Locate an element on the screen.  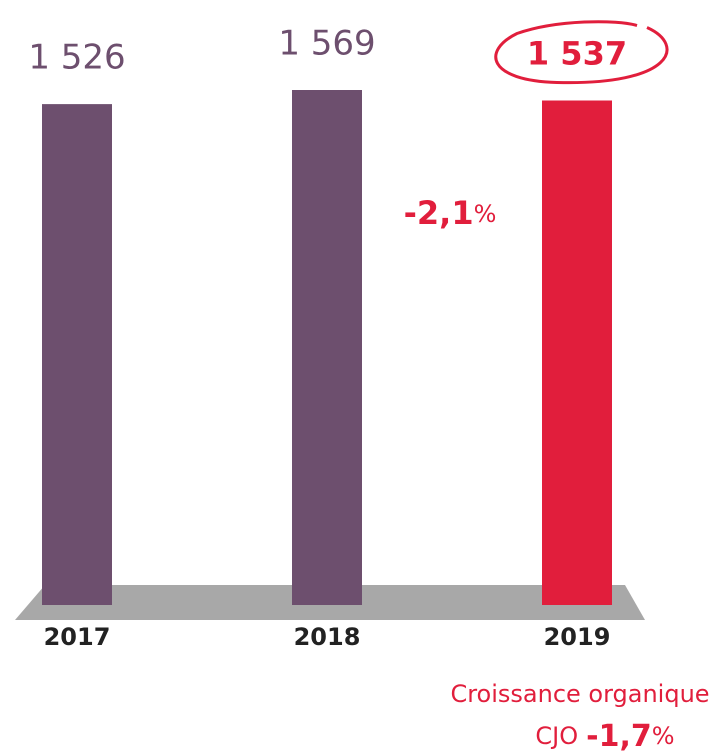
organic-growth-annotation: CJO -1,7% is located at coordinates (604, 736).